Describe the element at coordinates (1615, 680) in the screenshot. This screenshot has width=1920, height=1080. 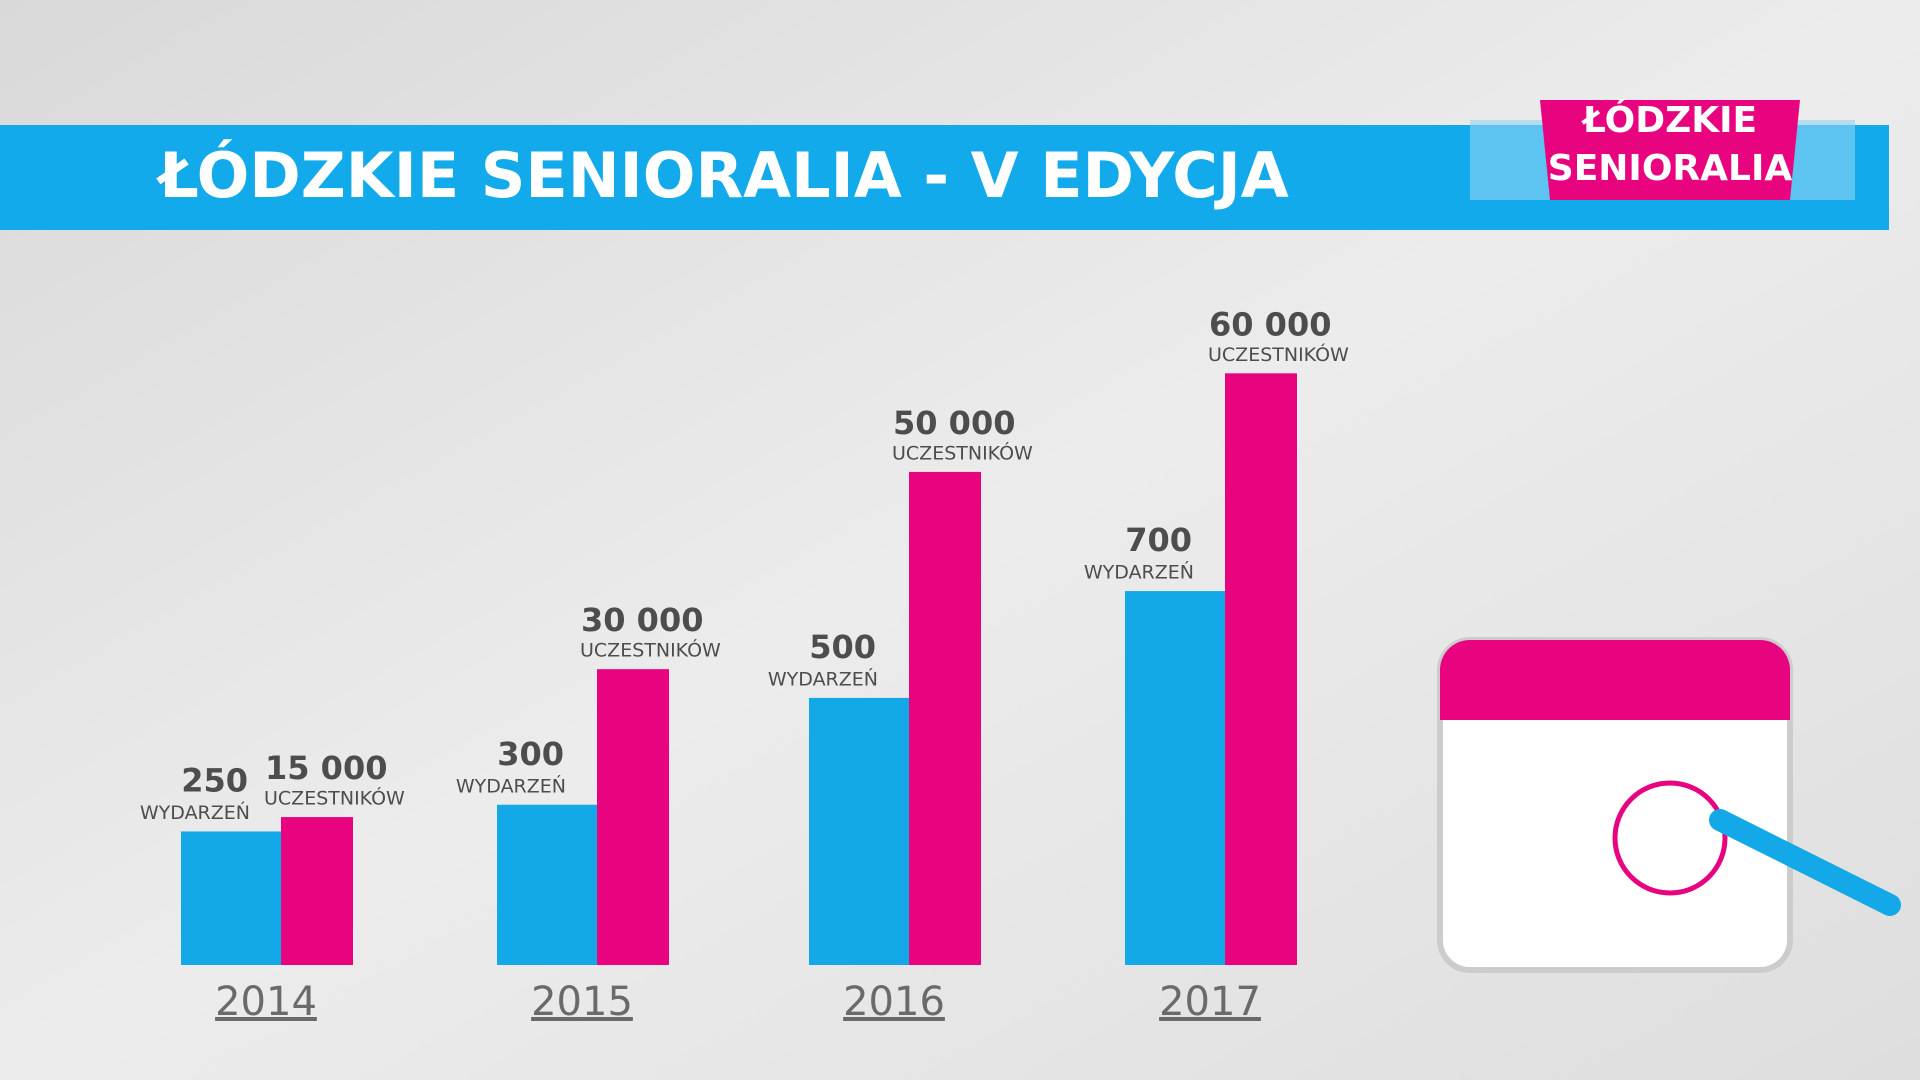
I see `calendar-header` at that location.